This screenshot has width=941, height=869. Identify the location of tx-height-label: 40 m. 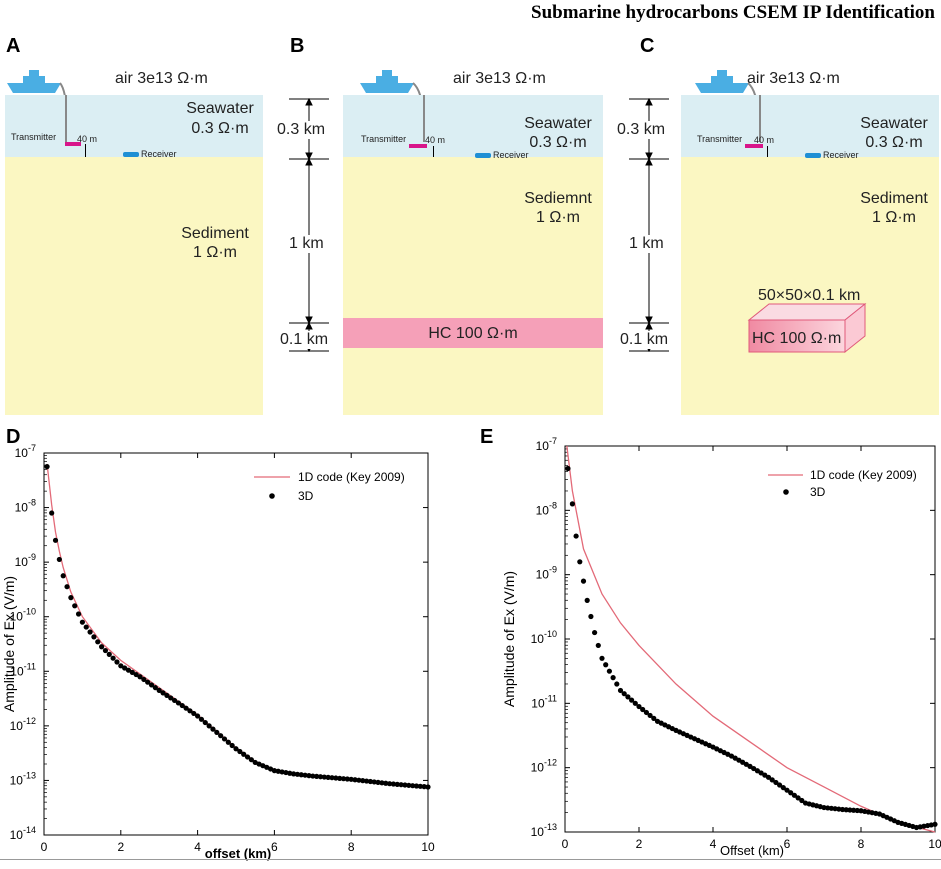
(87, 139).